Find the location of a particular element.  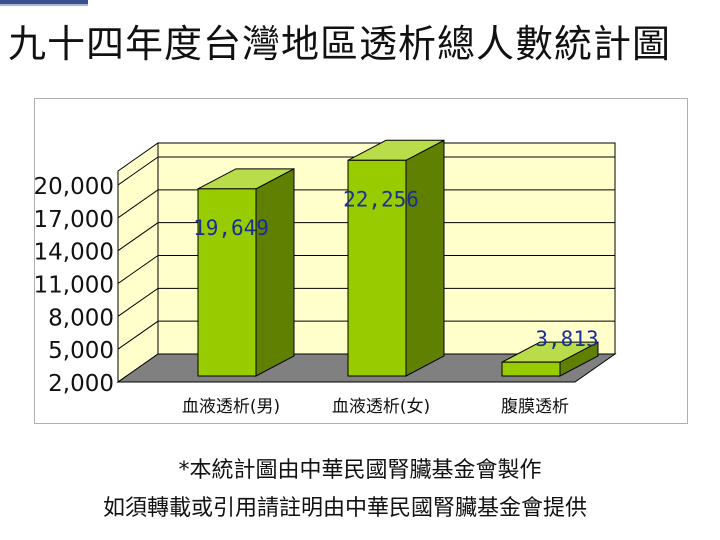

footnote-citation: 如須轉載或引用請註明由中華民國腎臟基金會提供 is located at coordinates (344, 508).